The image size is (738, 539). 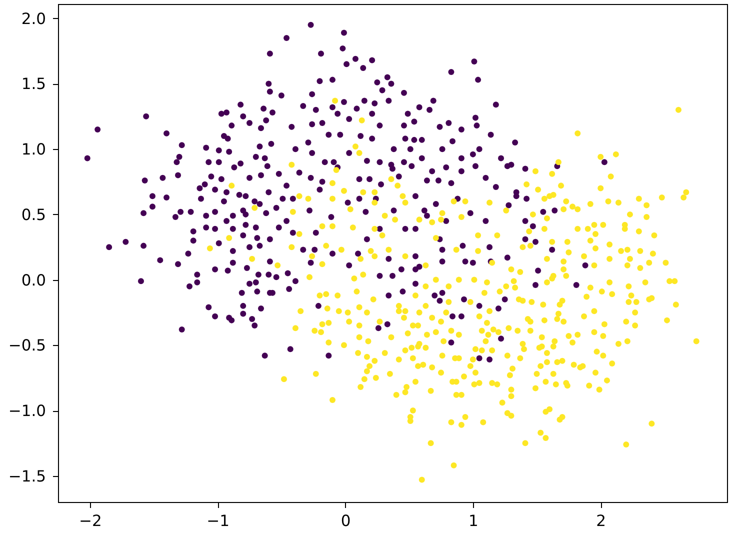 I want to click on y-tick-label: 1.5, so click(x=33, y=84).